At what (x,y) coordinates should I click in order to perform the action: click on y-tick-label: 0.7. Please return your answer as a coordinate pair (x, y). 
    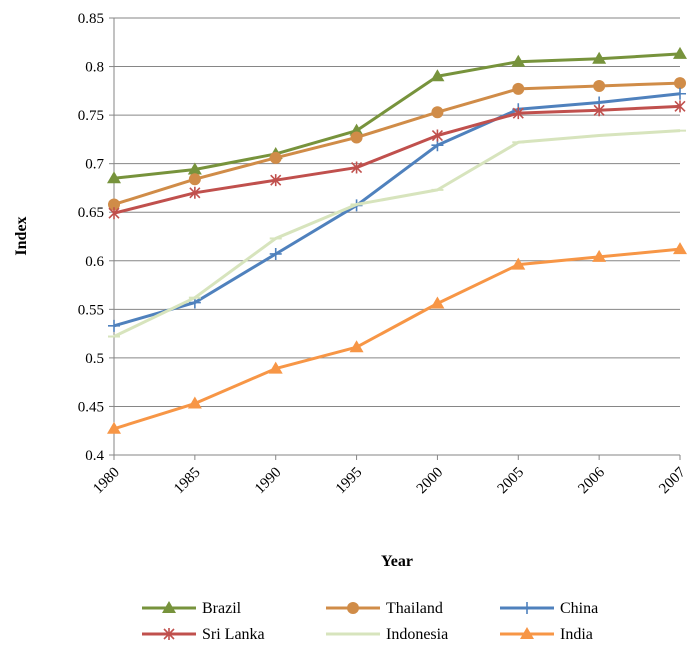
    Looking at the image, I should click on (94, 165).